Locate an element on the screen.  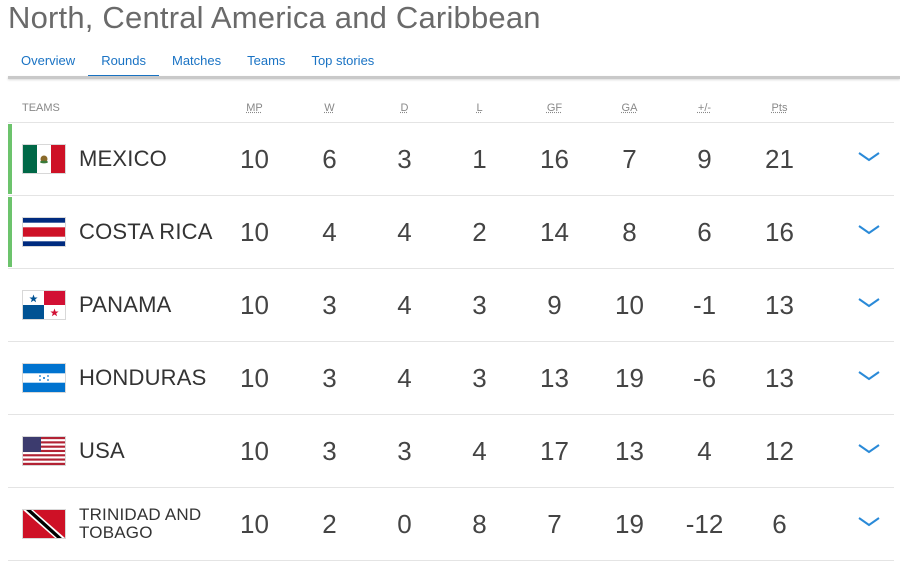
header-l: L is located at coordinates (479, 107).